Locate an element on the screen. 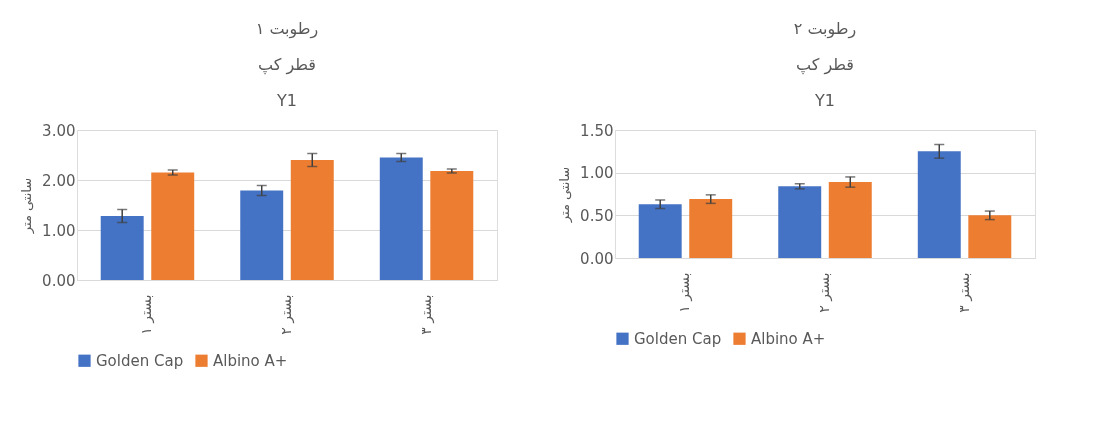 The height and width of the screenshot is (448, 1099). y-tick-label: 1.50 is located at coordinates (597, 130).